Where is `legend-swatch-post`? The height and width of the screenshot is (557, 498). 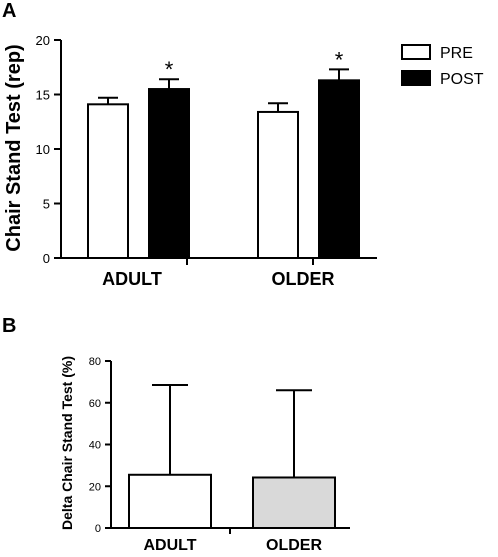
legend-swatch-post is located at coordinates (416, 78).